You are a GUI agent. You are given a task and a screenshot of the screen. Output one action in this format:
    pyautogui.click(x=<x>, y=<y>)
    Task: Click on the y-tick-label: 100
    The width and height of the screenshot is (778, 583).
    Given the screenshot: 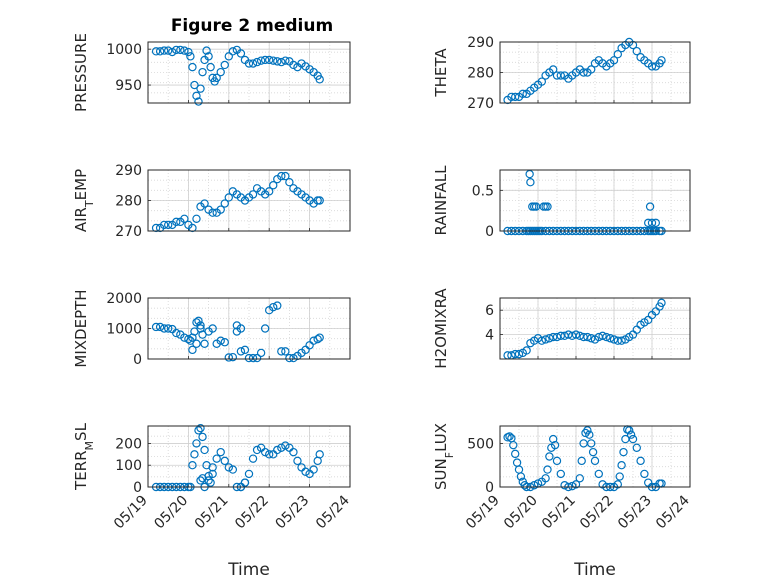 What is the action you would take?
    pyautogui.click(x=128, y=466)
    